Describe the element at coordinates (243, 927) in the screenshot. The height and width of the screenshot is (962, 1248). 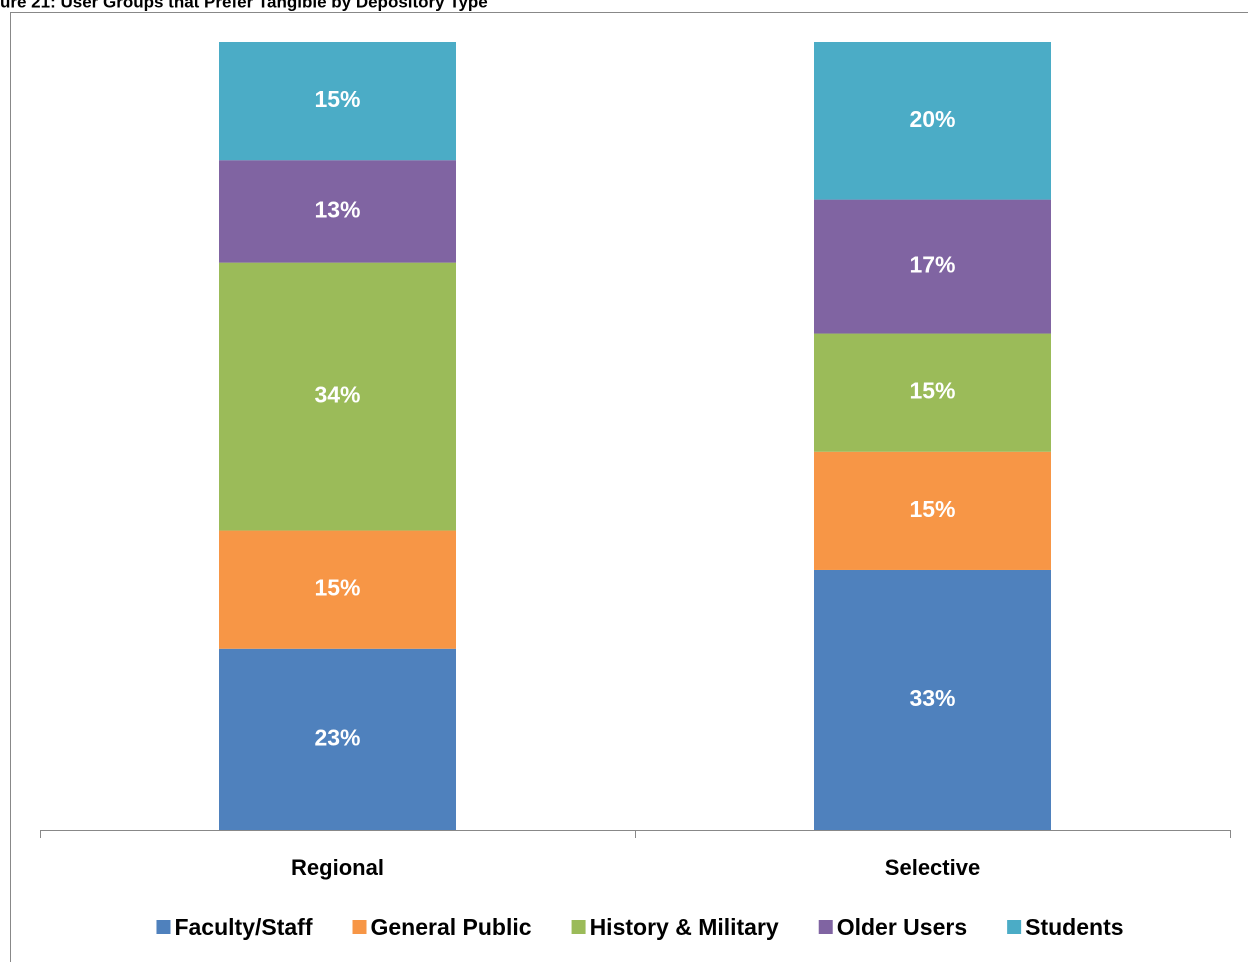
I see `legend-label: Faculty/Staff` at that location.